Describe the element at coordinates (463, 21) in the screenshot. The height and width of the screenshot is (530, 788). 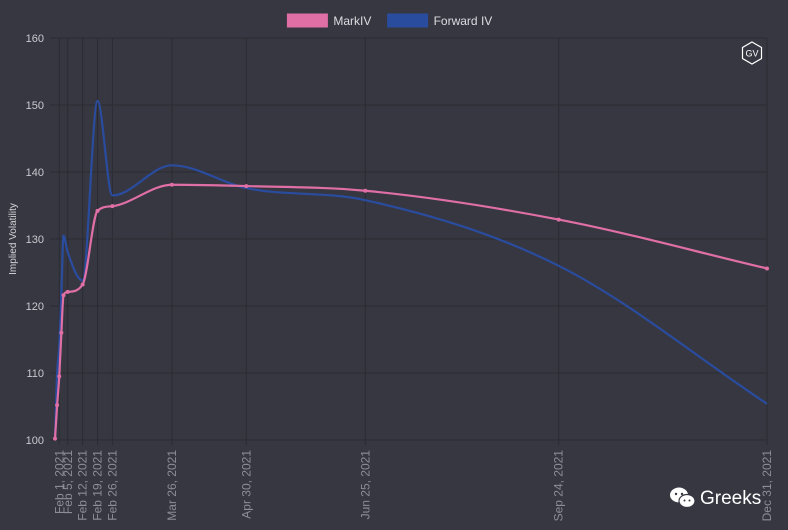
I see `legend-label: Forward IV` at that location.